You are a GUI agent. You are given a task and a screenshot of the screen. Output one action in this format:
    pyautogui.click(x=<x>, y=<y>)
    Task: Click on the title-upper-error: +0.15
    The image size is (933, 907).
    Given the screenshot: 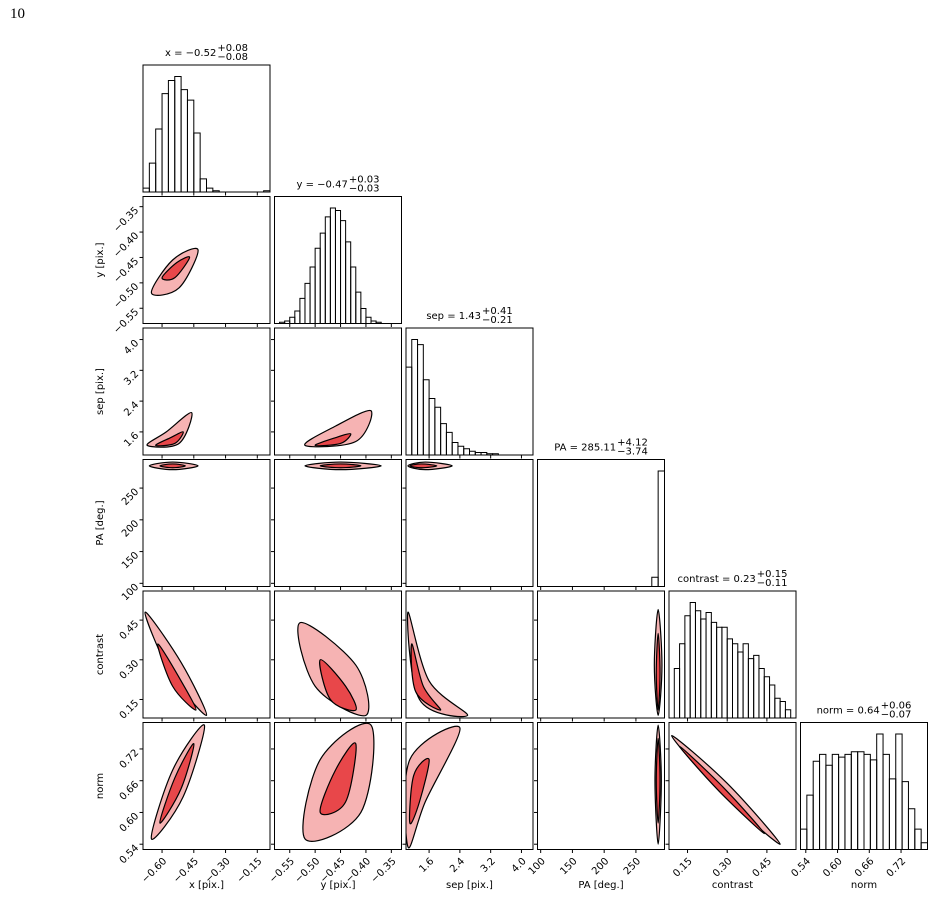 What is the action you would take?
    pyautogui.click(x=772, y=574)
    